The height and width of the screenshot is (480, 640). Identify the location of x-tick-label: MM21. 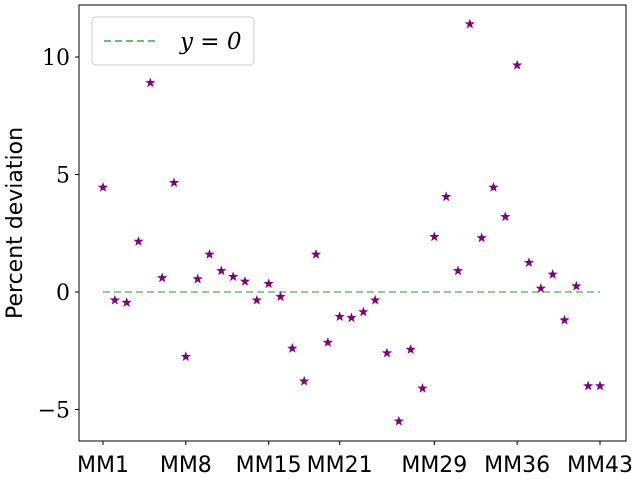
(340, 465).